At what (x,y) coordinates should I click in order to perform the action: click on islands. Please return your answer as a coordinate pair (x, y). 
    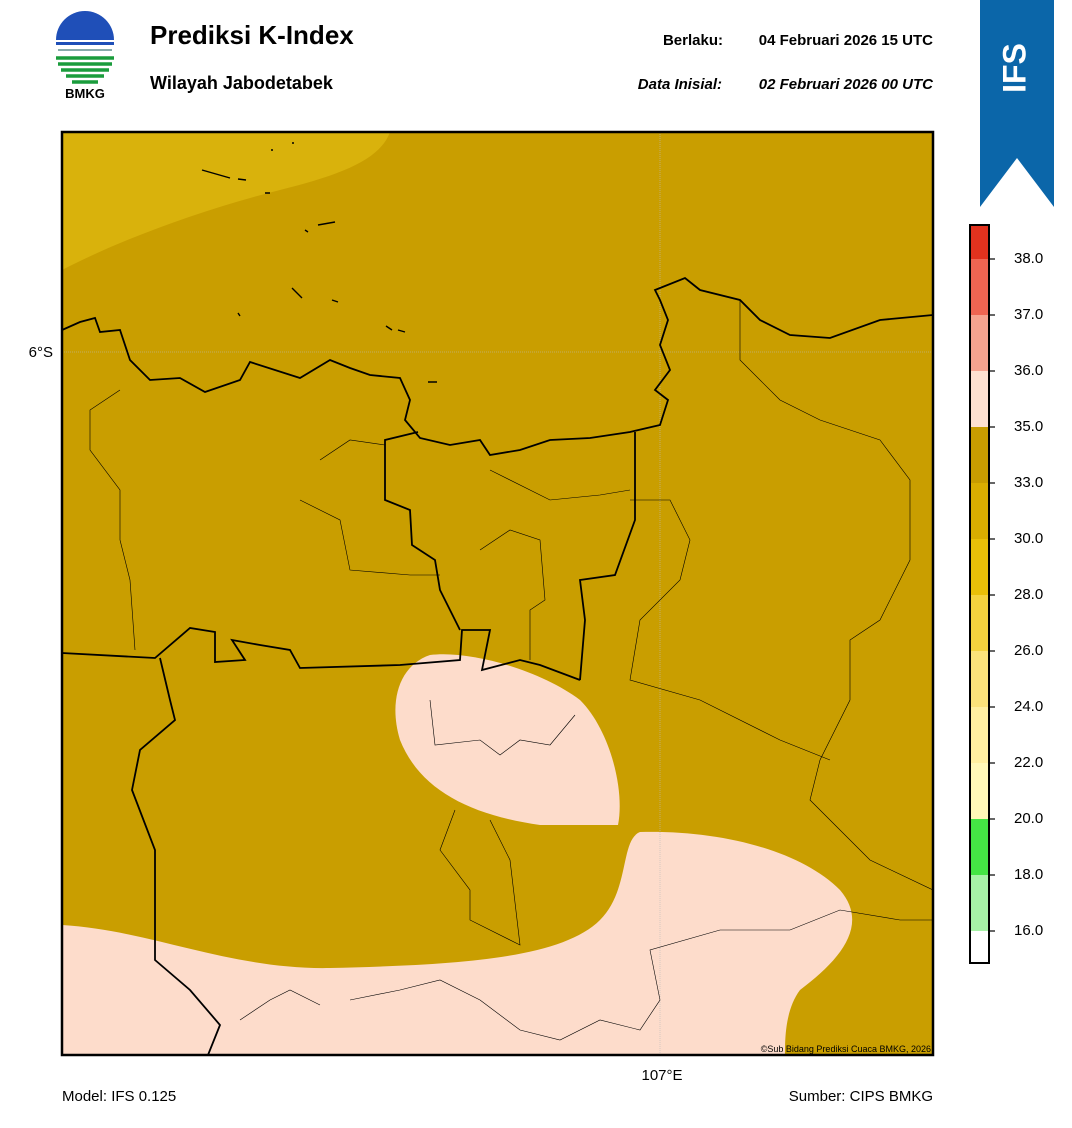
    Looking at the image, I should click on (319, 262).